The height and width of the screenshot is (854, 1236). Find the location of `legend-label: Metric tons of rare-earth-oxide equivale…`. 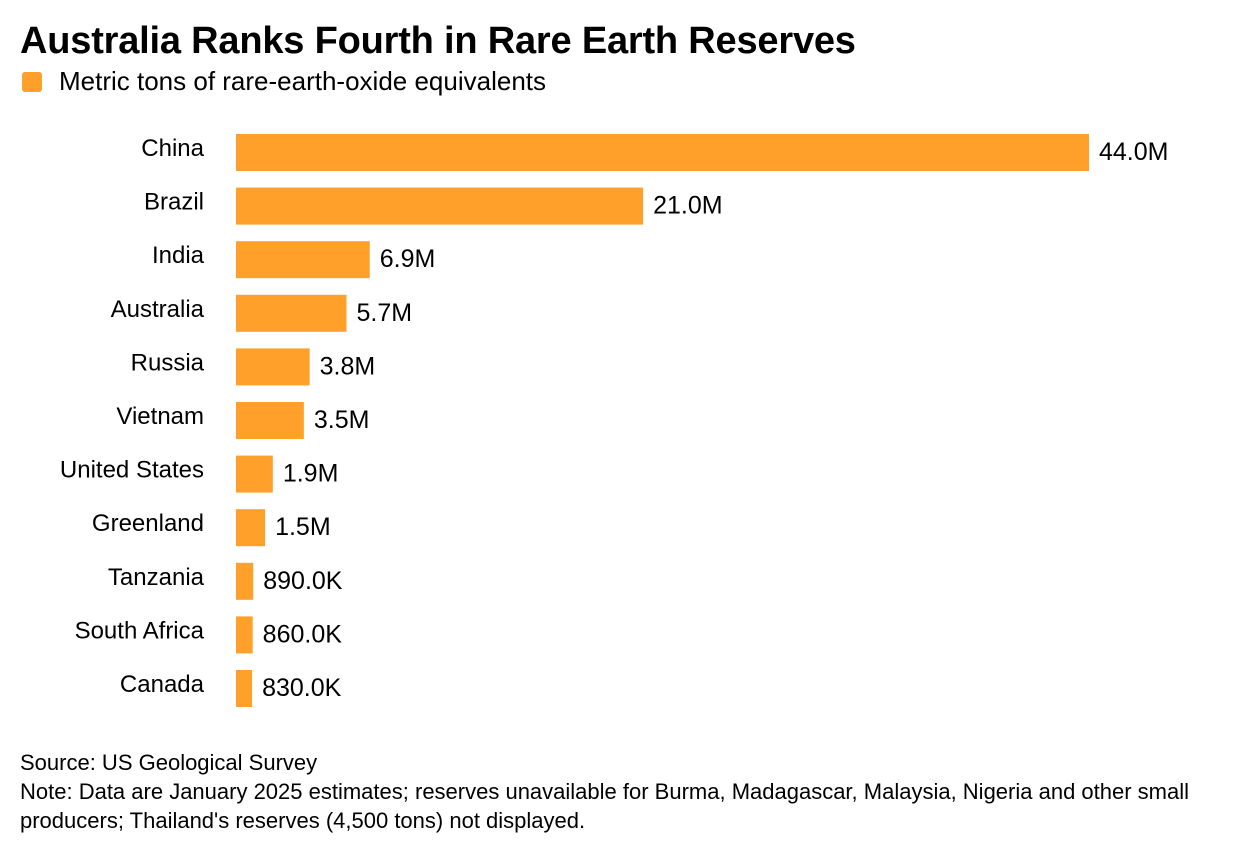

legend-label: Metric tons of rare-earth-oxide equivale… is located at coordinates (303, 81).